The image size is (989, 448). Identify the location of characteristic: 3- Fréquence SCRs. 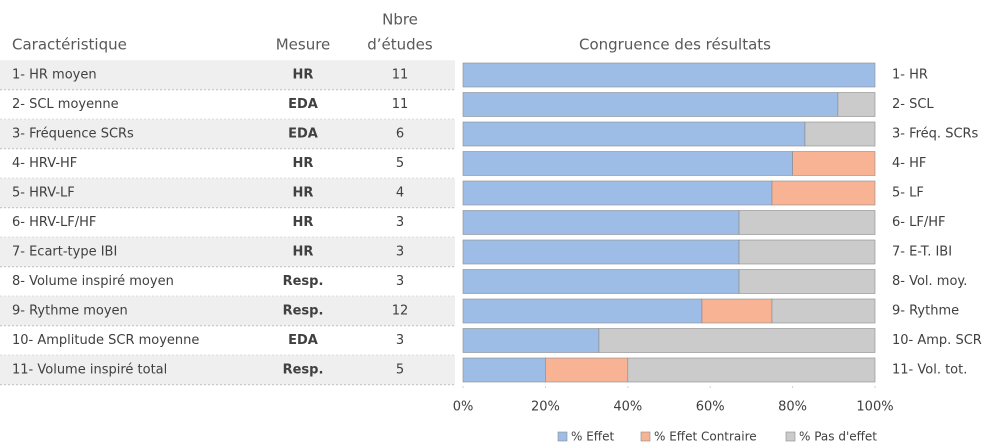
(73, 134).